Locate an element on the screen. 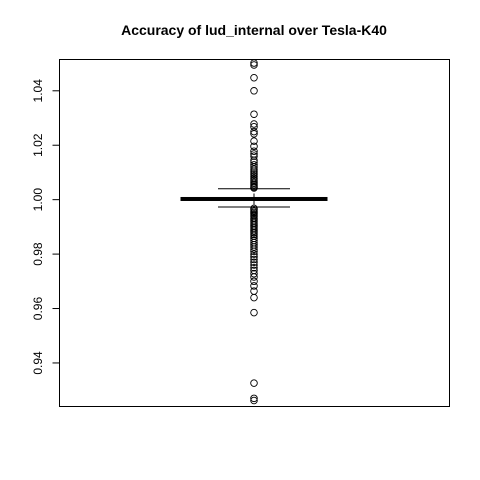 The width and height of the screenshot is (480, 480). y-tick-label: 0.98 is located at coordinates (38, 254).